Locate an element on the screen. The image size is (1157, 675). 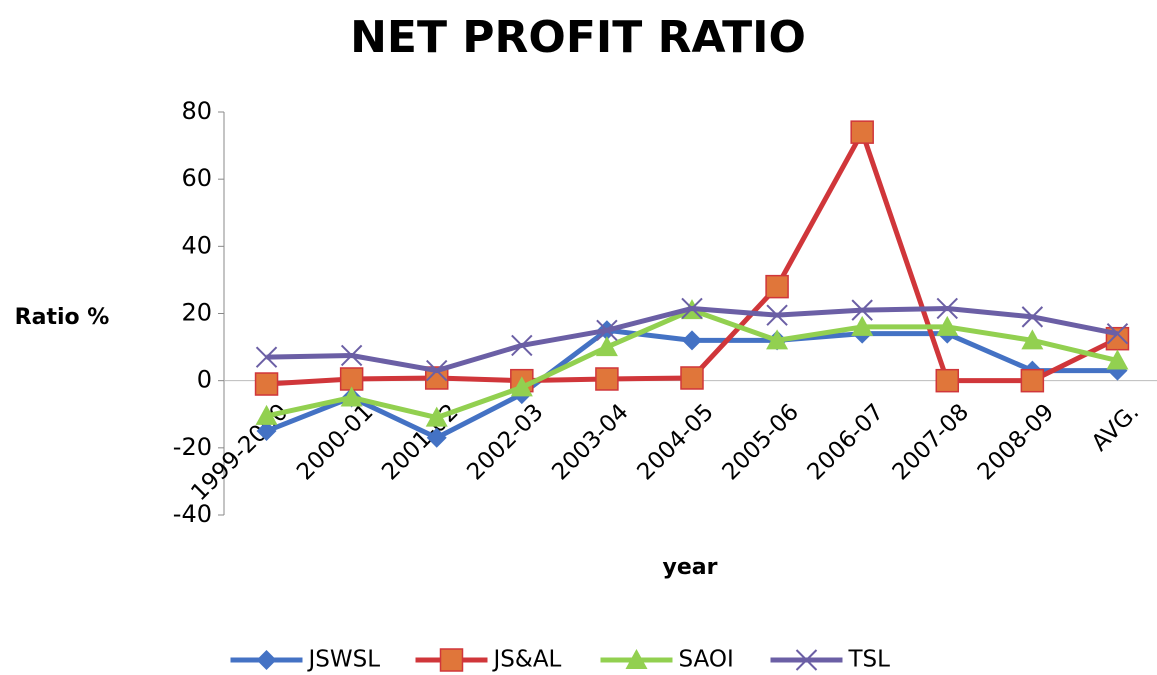
x-tick-label: 2004-05 is located at coordinates (675, 442).